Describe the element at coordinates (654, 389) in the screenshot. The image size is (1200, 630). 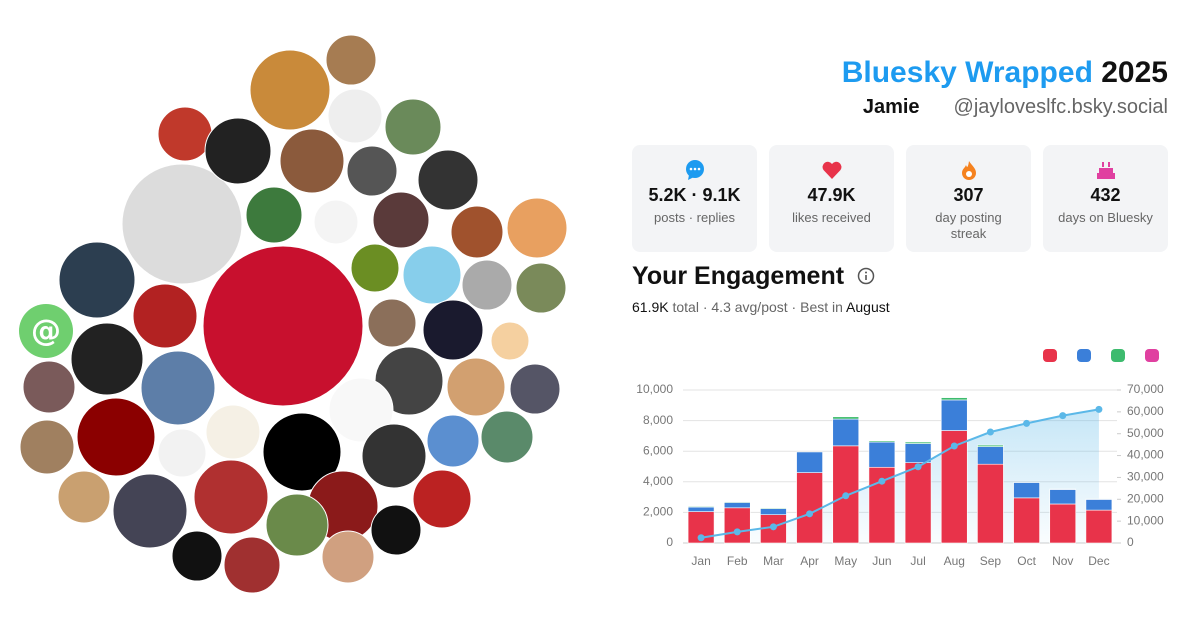
I see `y-tick-label: 10,000` at that location.